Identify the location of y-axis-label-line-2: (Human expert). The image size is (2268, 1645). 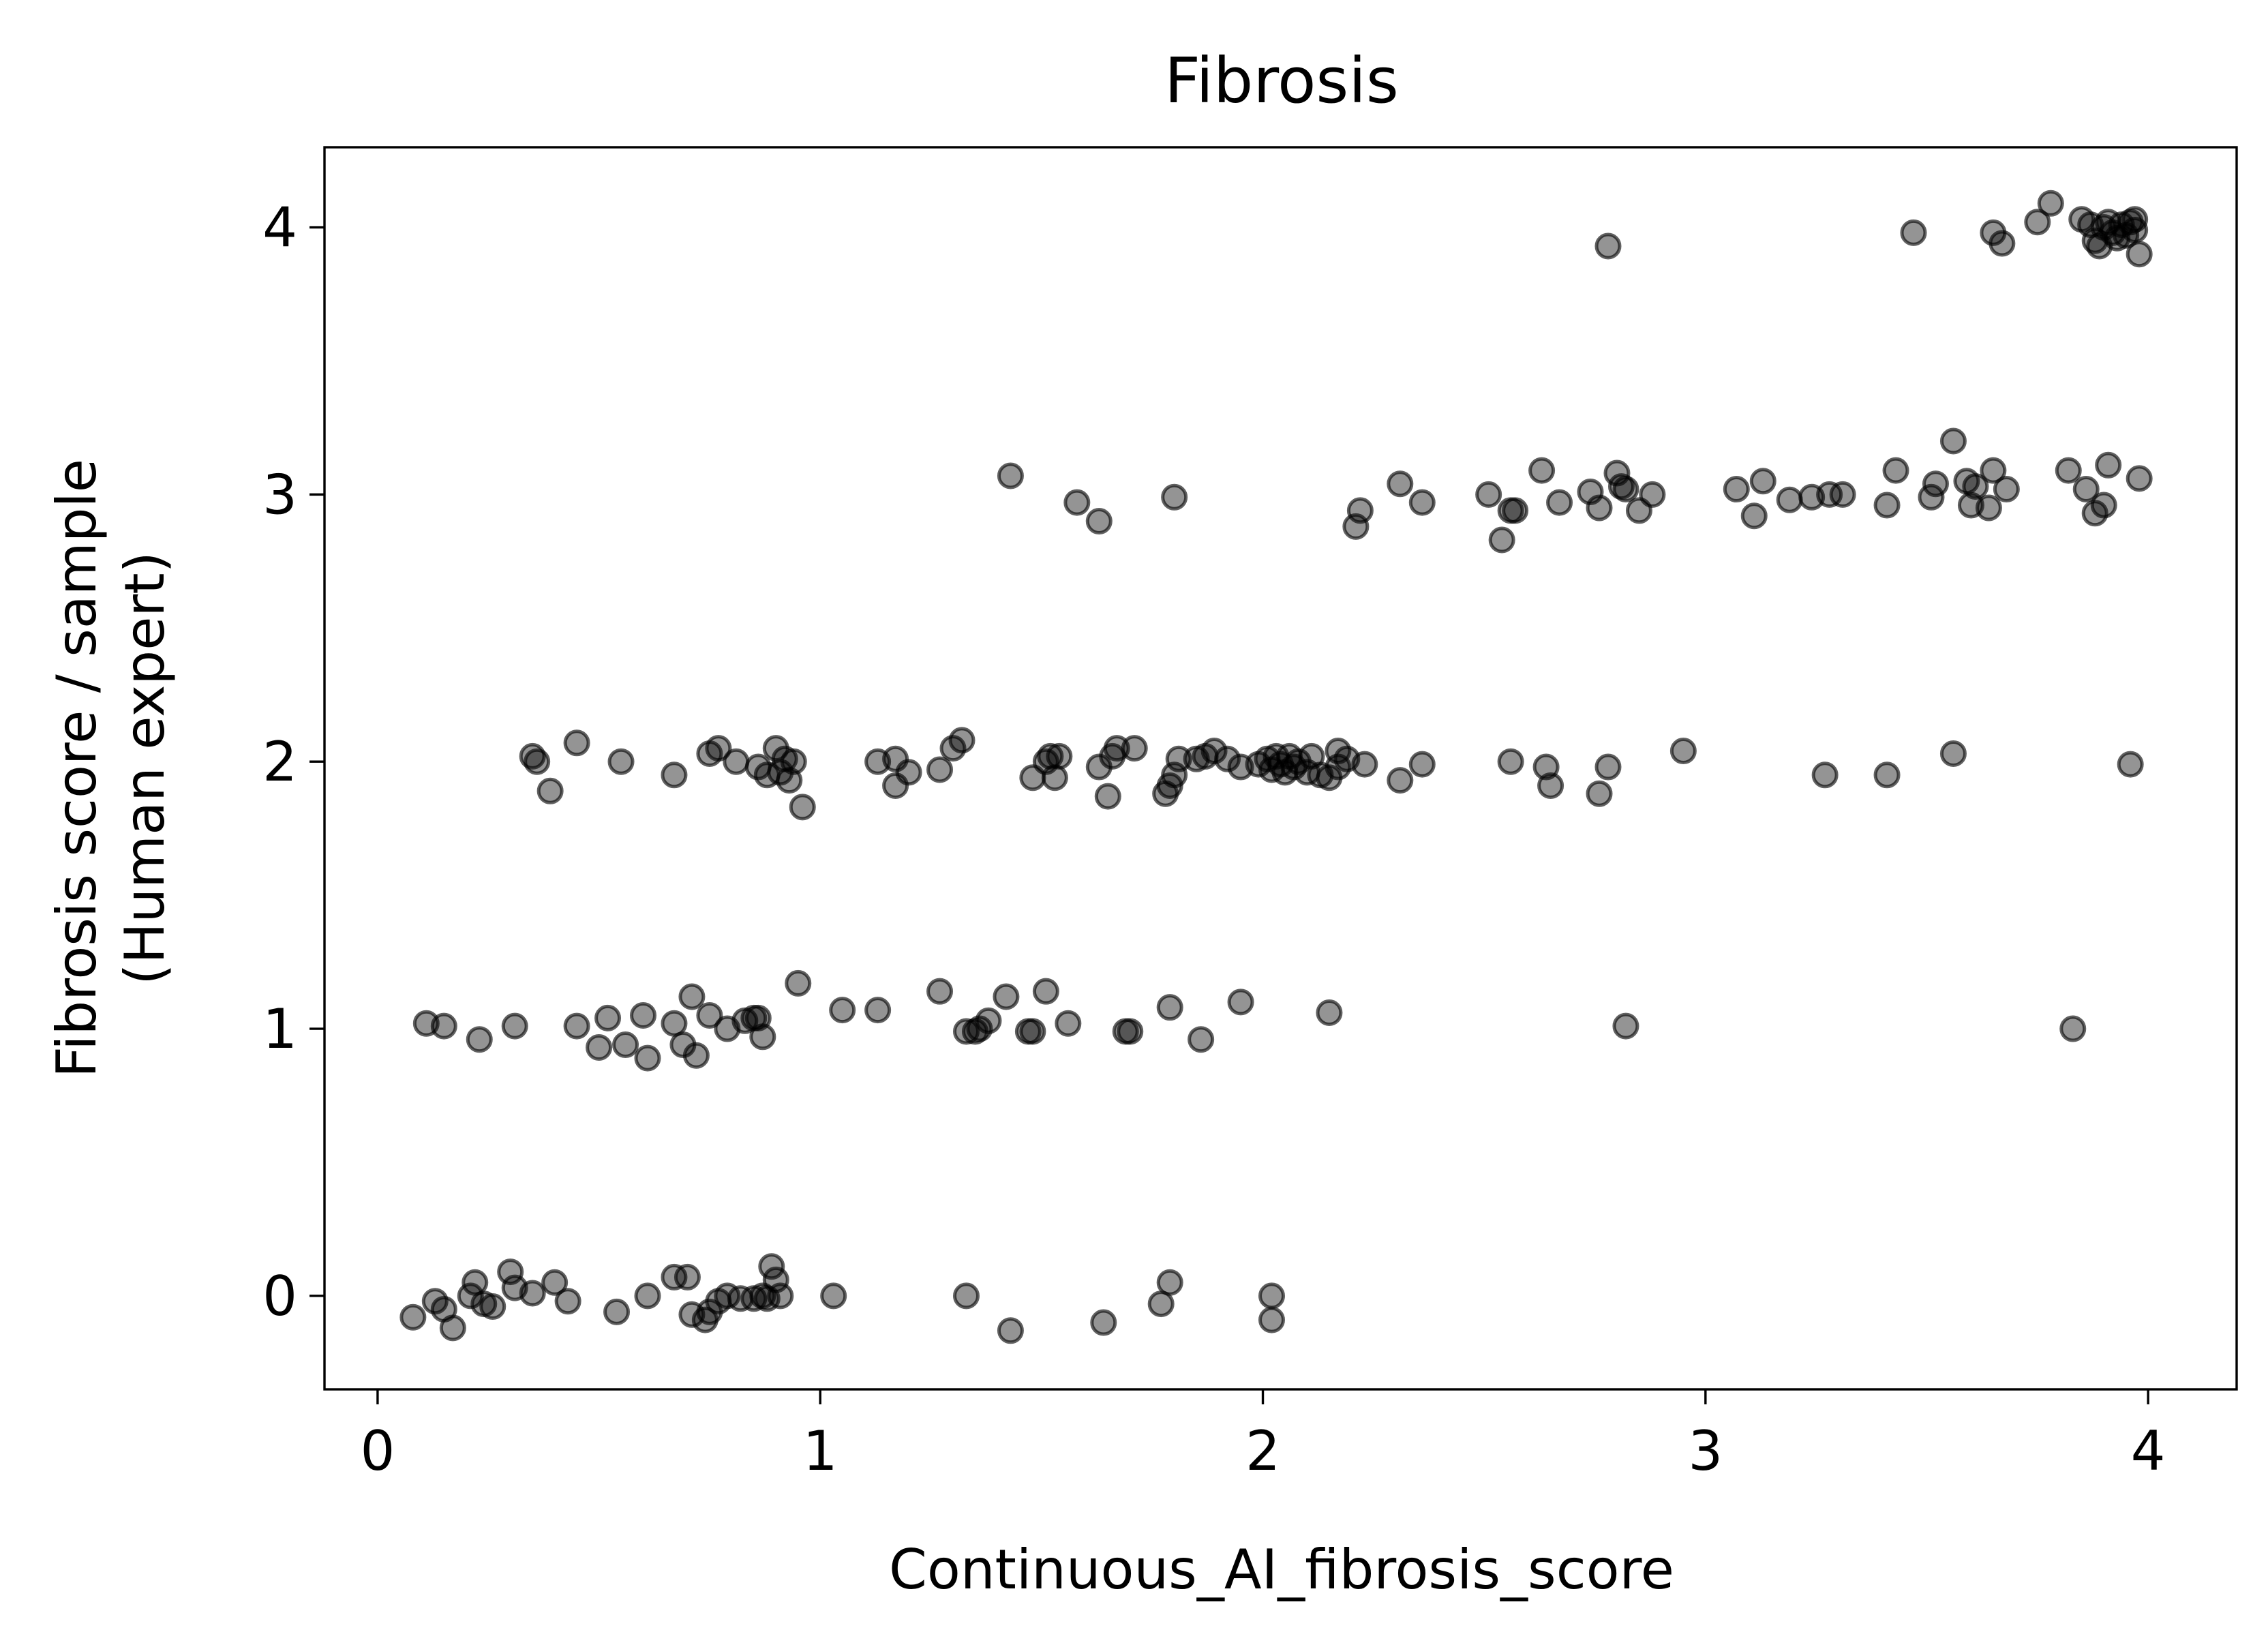
(145, 768).